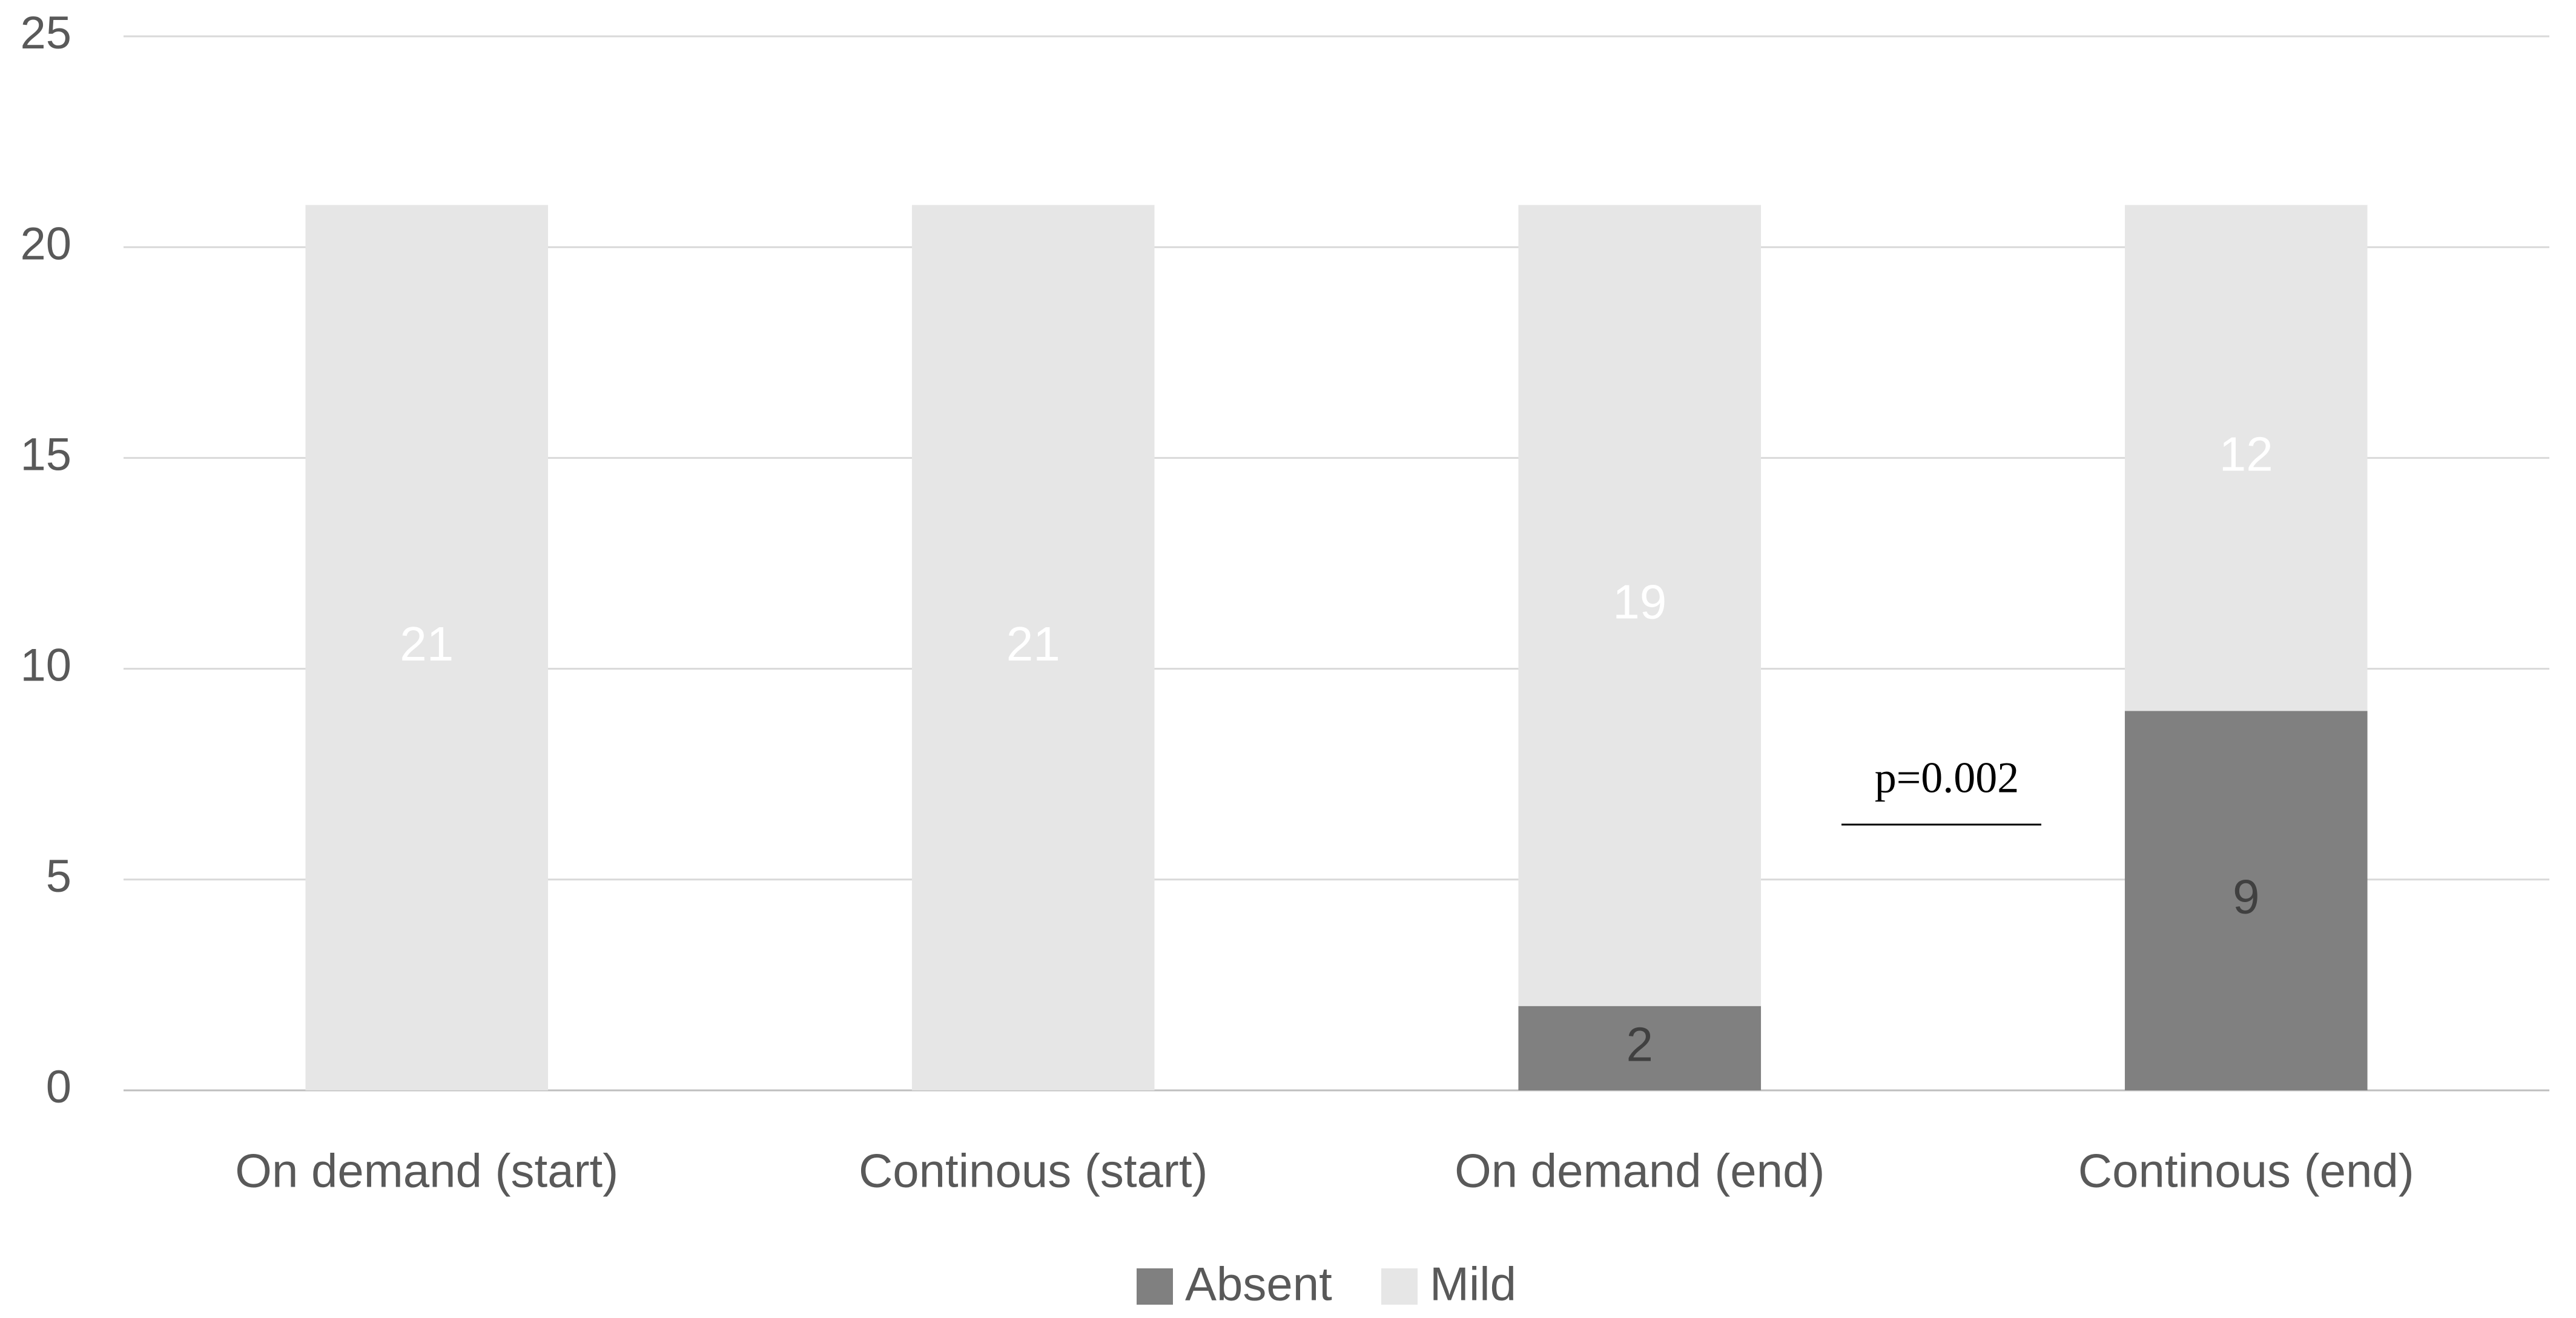 The image size is (2576, 1318). Describe the element at coordinates (45, 666) in the screenshot. I see `y-tick-label: 10` at that location.